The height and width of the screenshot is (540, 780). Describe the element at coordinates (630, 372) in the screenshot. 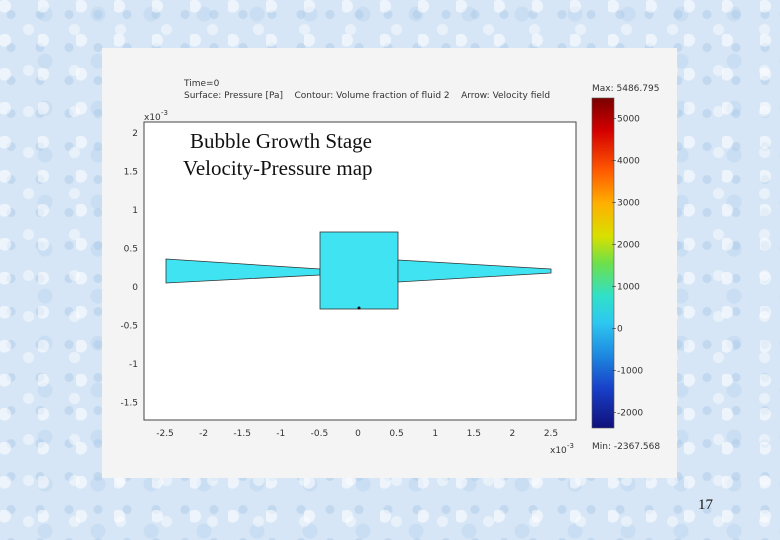

I see `colorbar-tick-label: -1000` at that location.